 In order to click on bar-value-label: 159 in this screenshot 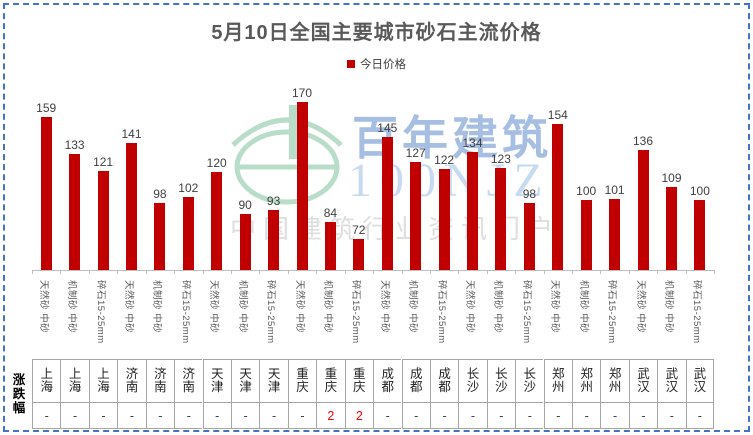, I will do `click(46, 108)`.